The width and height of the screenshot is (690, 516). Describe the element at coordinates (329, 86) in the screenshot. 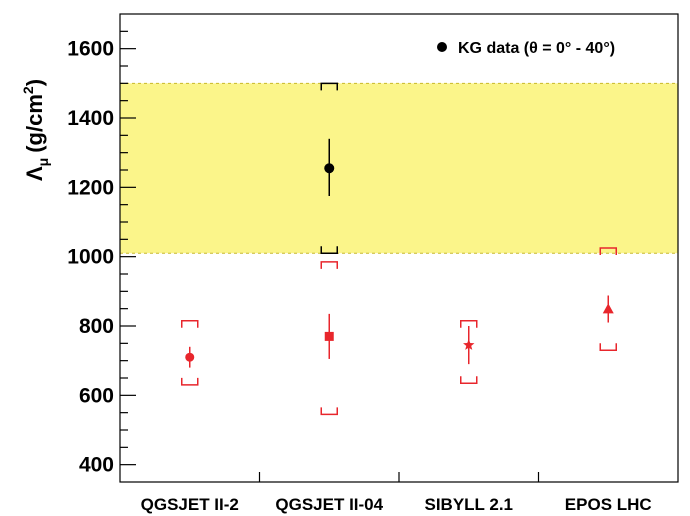

I see `kg-data-sys-upper-bracket` at that location.